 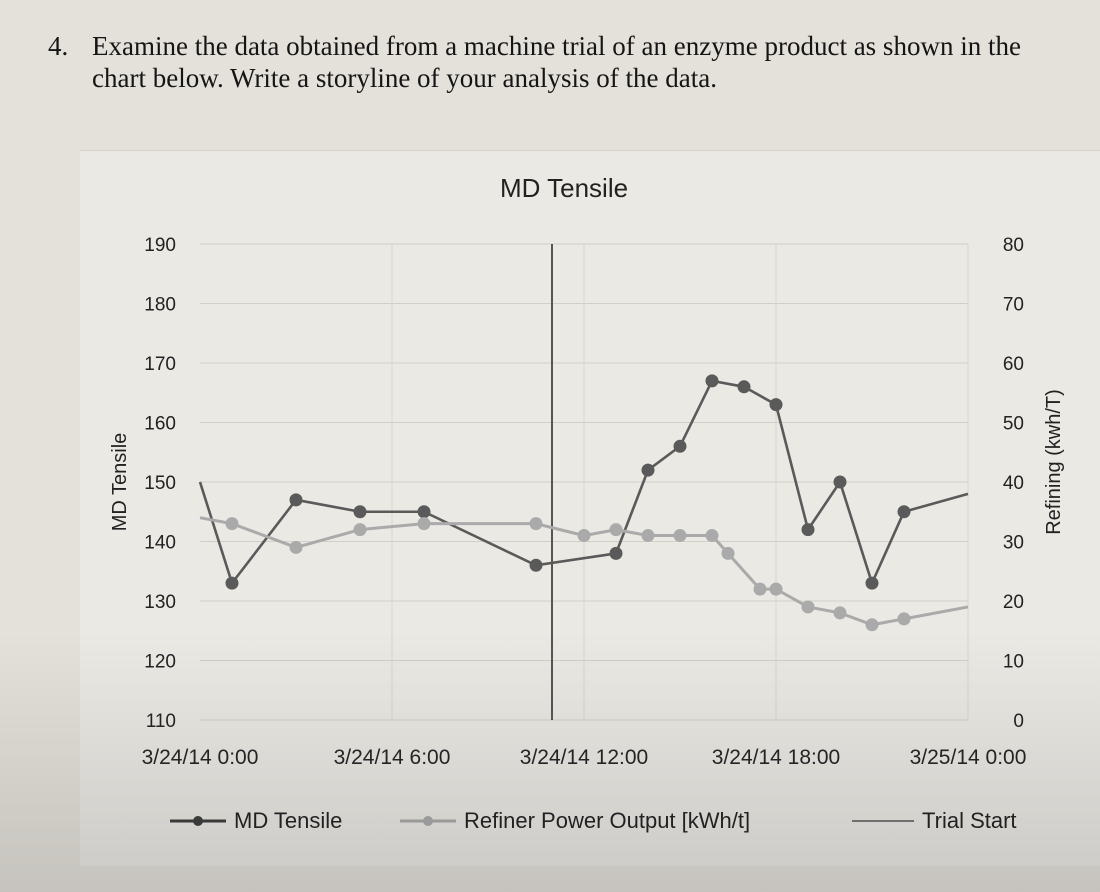 I want to click on legend-md-tensile: MD Tensile, so click(x=255, y=821).